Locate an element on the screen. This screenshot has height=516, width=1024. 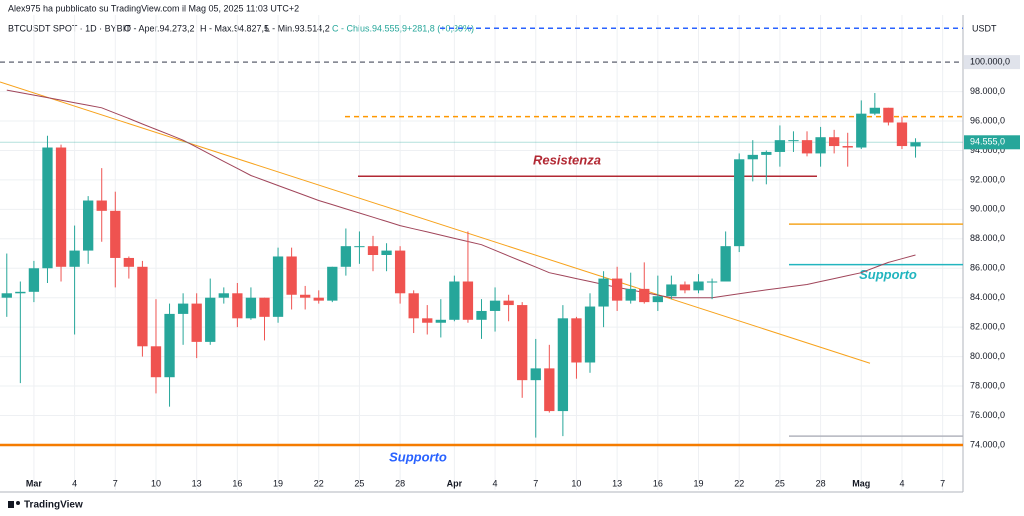
brand: TradingView is located at coordinates (53, 505).